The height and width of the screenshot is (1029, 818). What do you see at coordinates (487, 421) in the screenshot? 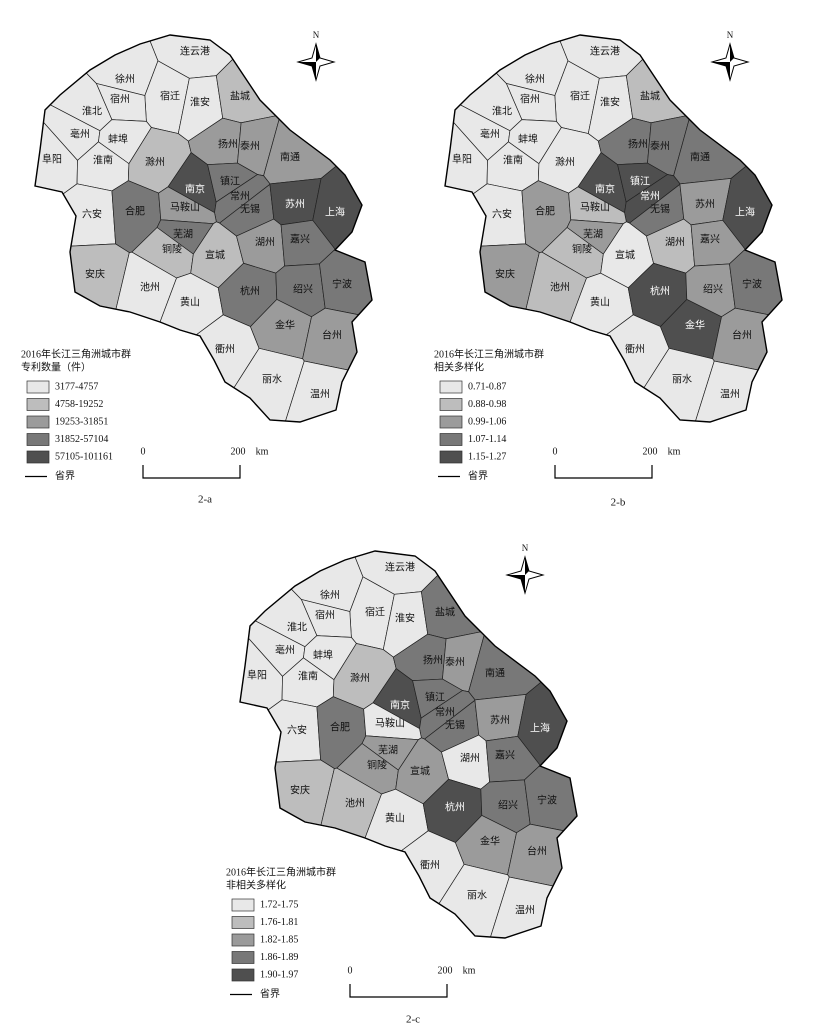
I see `legend-label: 0.99-1.06` at bounding box center [487, 421].